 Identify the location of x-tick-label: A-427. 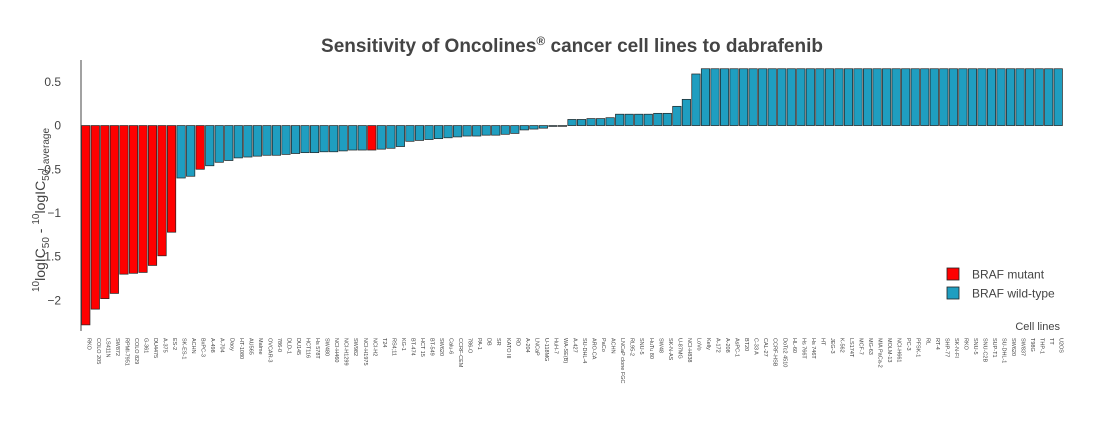
(575, 345).